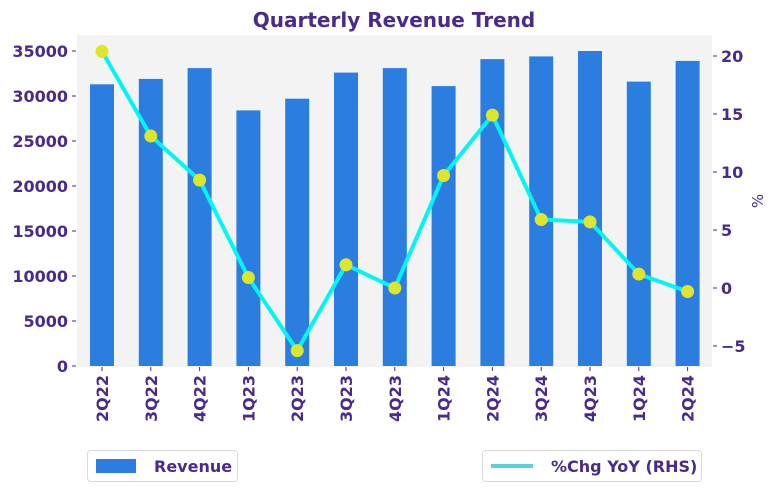 Image resolution: width=778 pixels, height=492 pixels. What do you see at coordinates (151, 398) in the screenshot?
I see `x-tick-label: 3Q22` at bounding box center [151, 398].